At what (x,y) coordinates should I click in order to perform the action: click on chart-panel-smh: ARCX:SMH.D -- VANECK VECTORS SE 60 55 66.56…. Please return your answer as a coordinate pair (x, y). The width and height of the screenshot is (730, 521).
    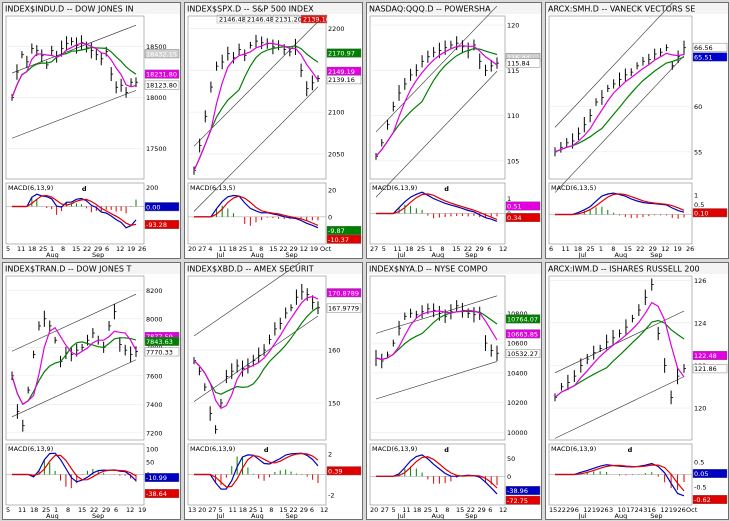
    Looking at the image, I should click on (637, 130).